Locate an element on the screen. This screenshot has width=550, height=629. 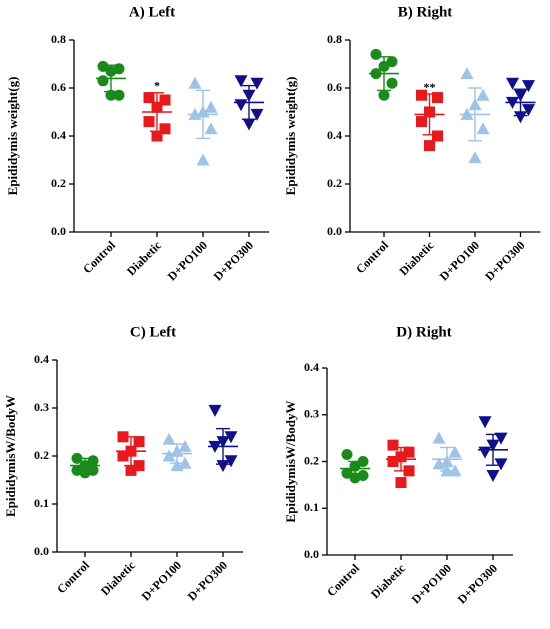
significance: * is located at coordinates (157, 86).